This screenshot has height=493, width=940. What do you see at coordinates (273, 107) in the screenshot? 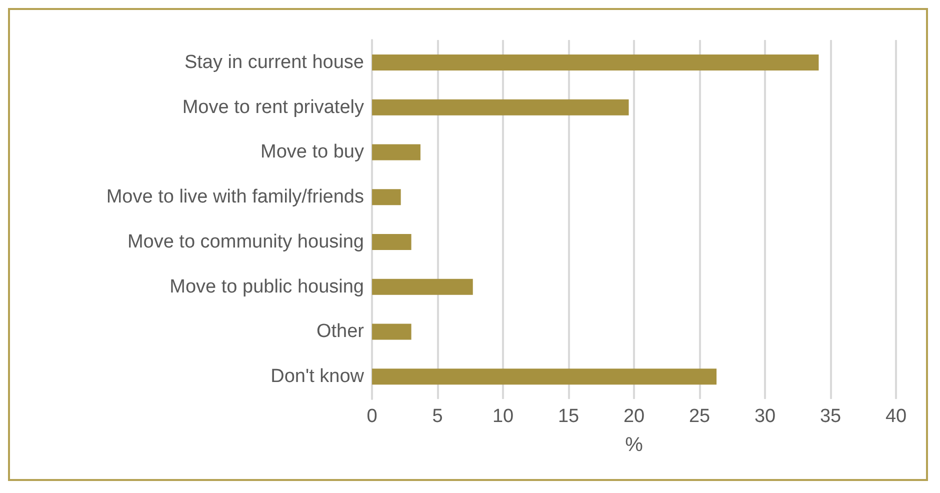
I see `y-tick-label: Move to rent privately` at bounding box center [273, 107].